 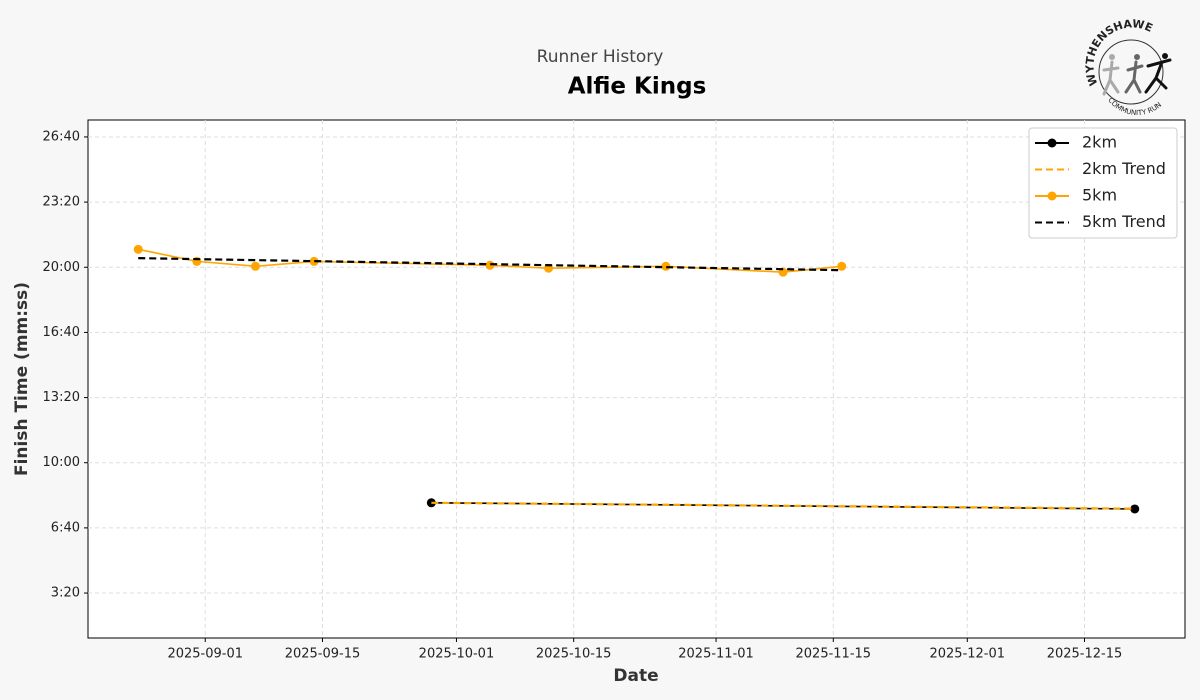 What do you see at coordinates (457, 654) in the screenshot?
I see `x-tick-label: 2025-10-01` at bounding box center [457, 654].